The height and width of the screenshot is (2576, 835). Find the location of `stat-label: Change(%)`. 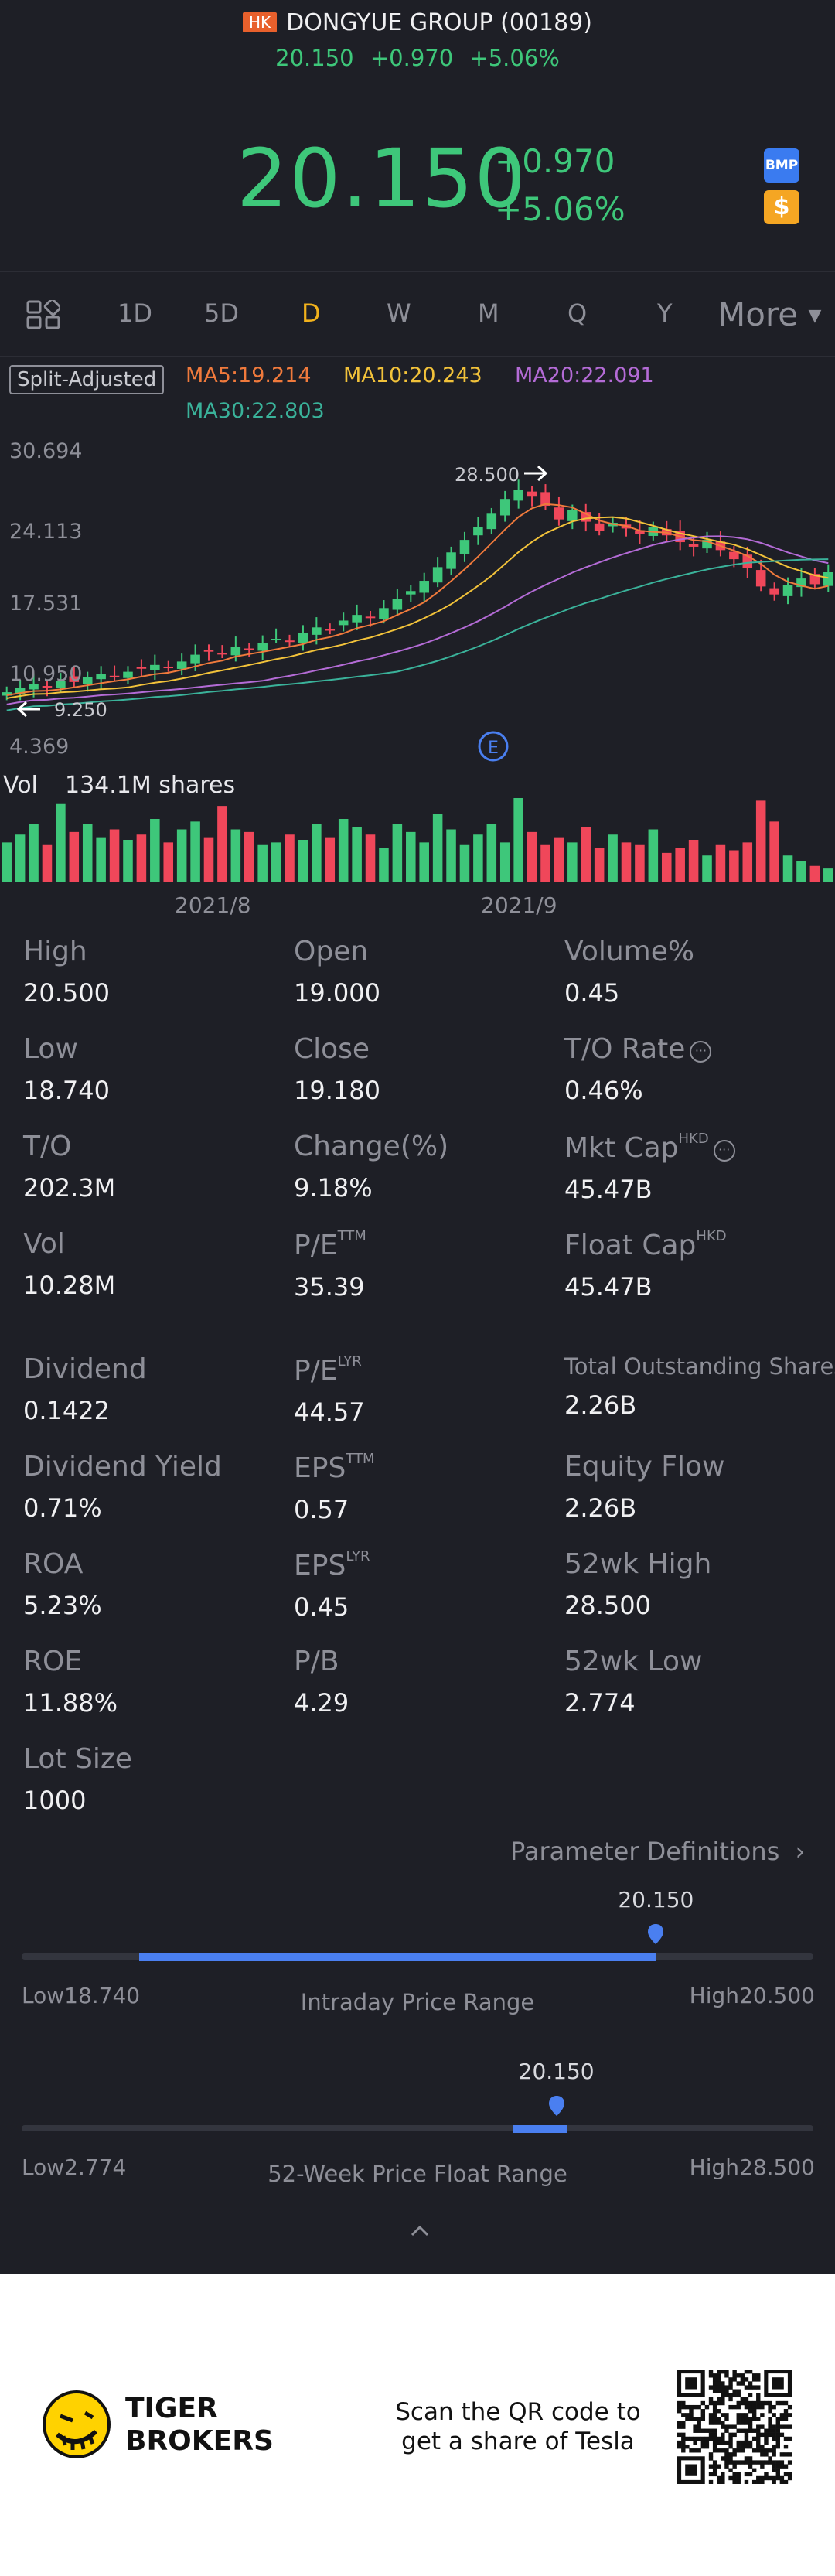

stat-label: Change(%) is located at coordinates (371, 1147).